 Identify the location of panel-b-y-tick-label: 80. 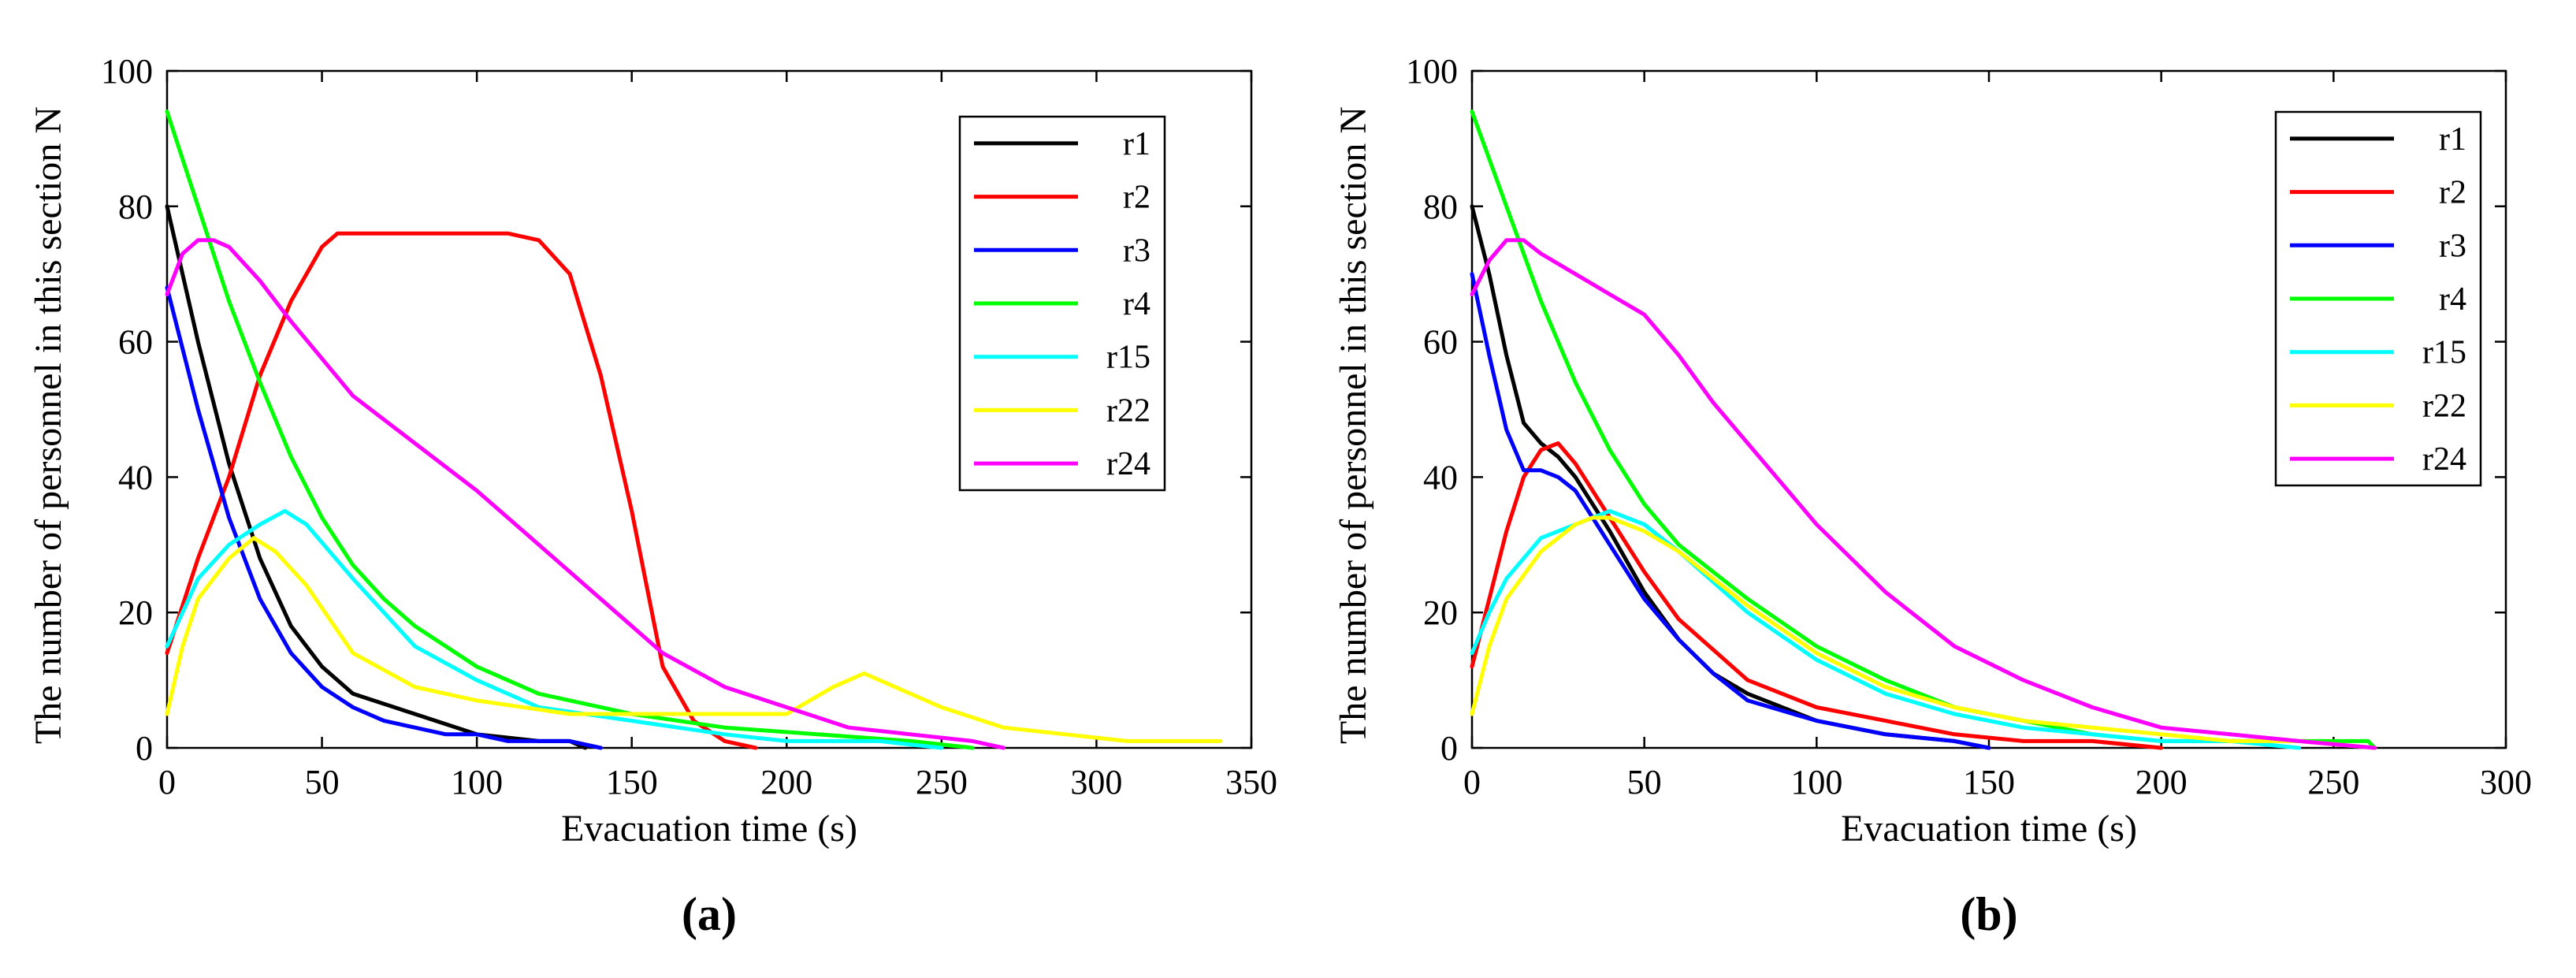
(1440, 207).